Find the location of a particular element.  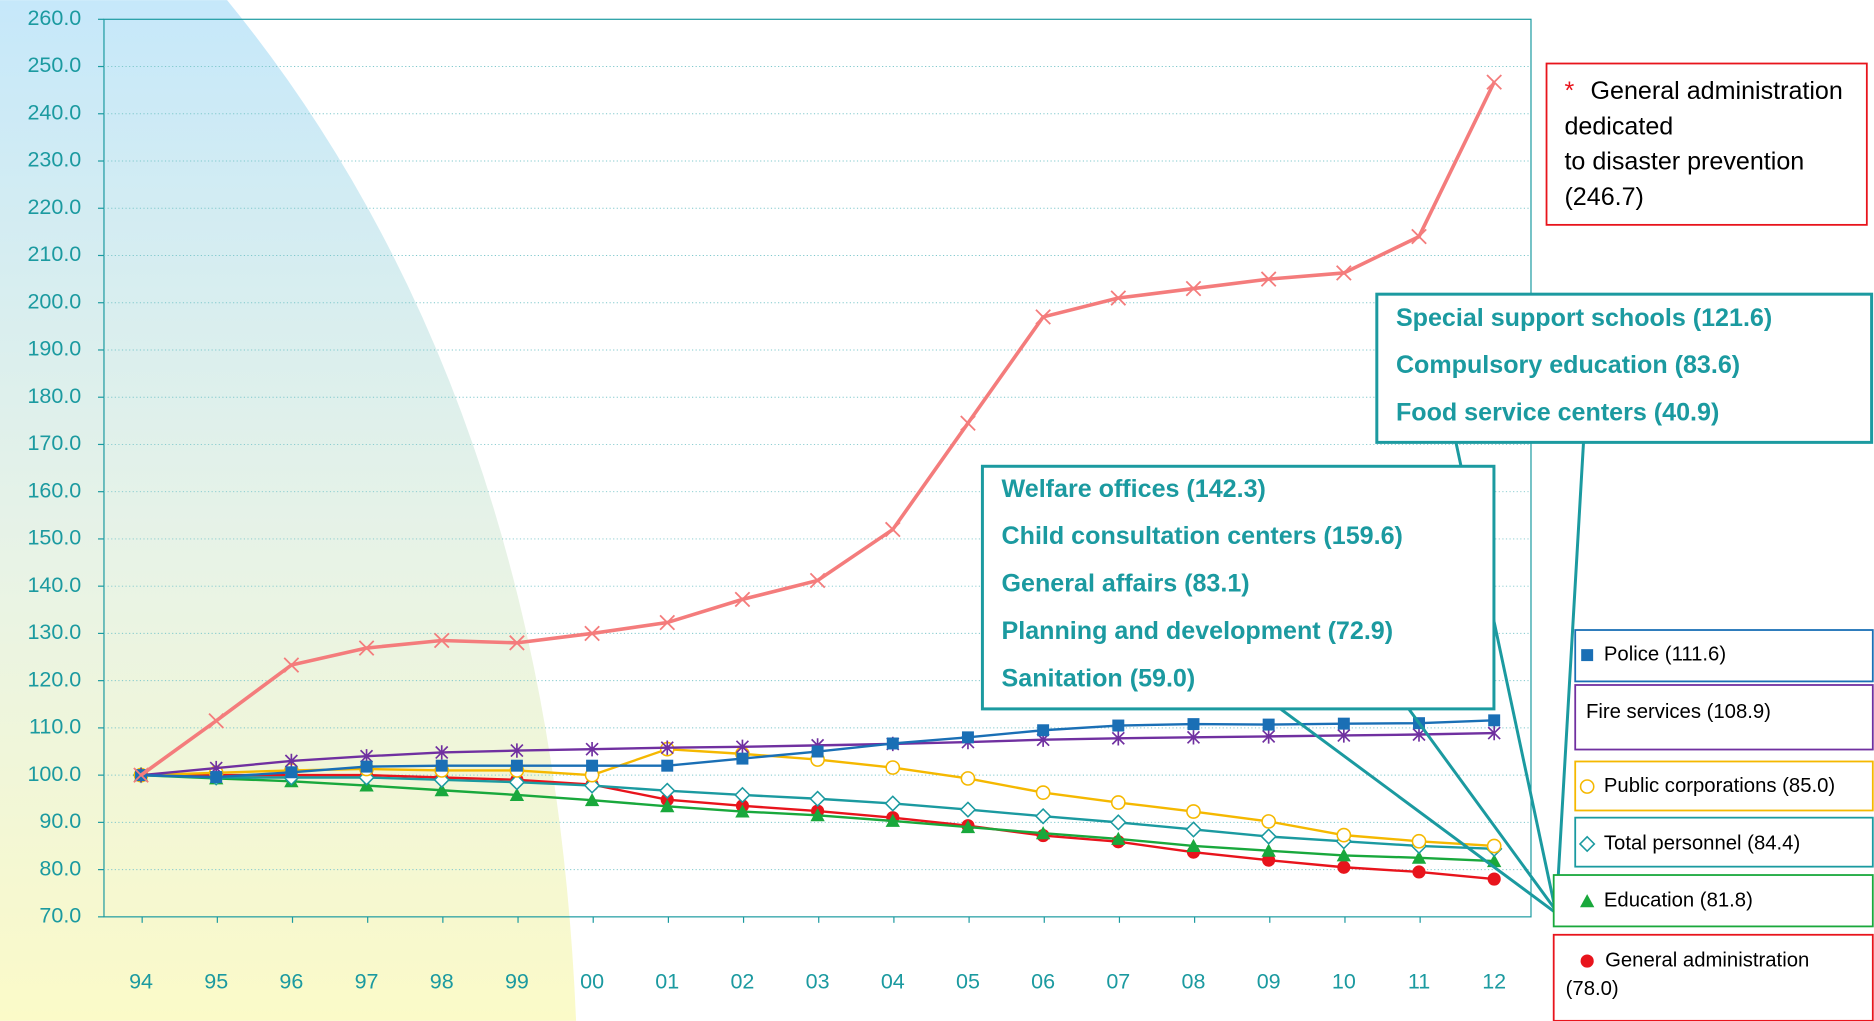

callout-text: Child consultation centers (159.6) is located at coordinates (1202, 536).